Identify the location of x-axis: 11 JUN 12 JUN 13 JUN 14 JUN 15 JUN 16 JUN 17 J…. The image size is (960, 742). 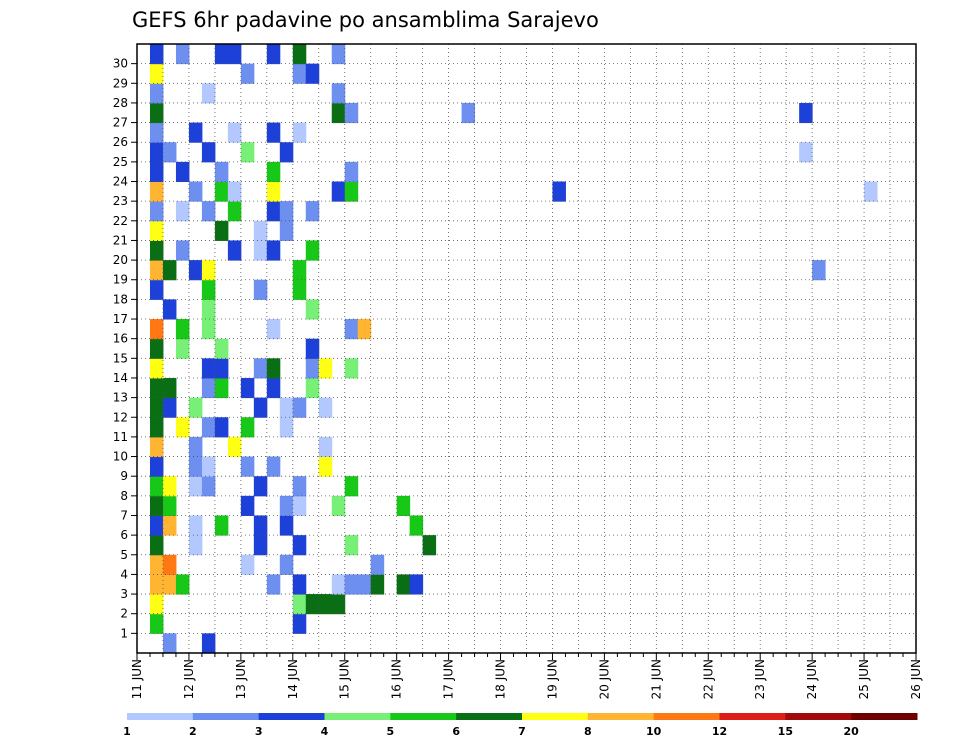
(526, 676).